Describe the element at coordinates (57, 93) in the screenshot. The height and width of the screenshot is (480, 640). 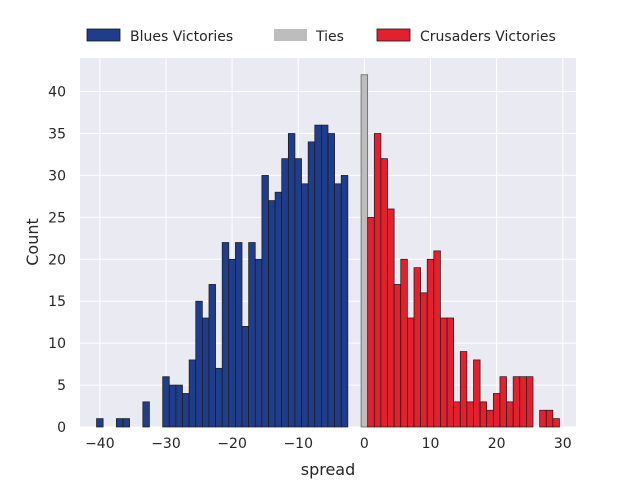
I see `y-tick-label: 40` at that location.